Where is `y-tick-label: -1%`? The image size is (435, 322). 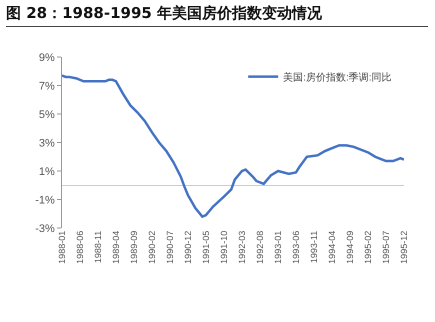
y-tick-label: -1% is located at coordinates (45, 200).